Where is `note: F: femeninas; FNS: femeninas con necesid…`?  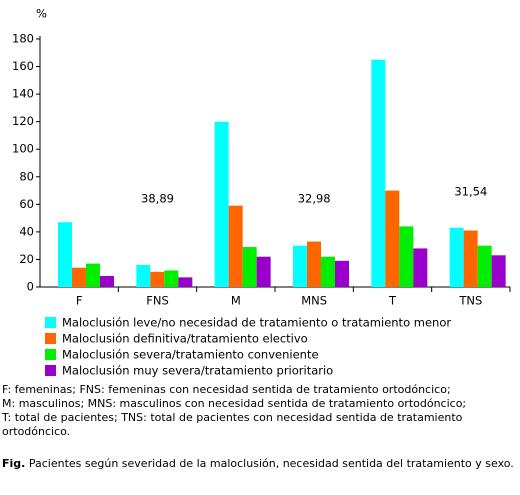 note: F: femeninas; FNS: femeninas con necesid… is located at coordinates (226, 389).